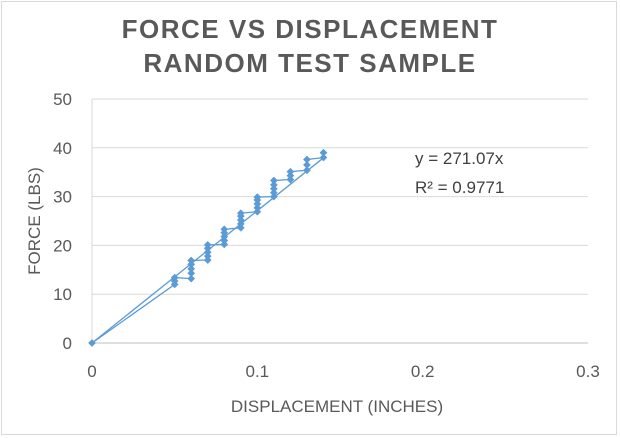 This screenshot has width=620, height=438. What do you see at coordinates (67, 343) in the screenshot?
I see `y-tick-label: 0` at bounding box center [67, 343].